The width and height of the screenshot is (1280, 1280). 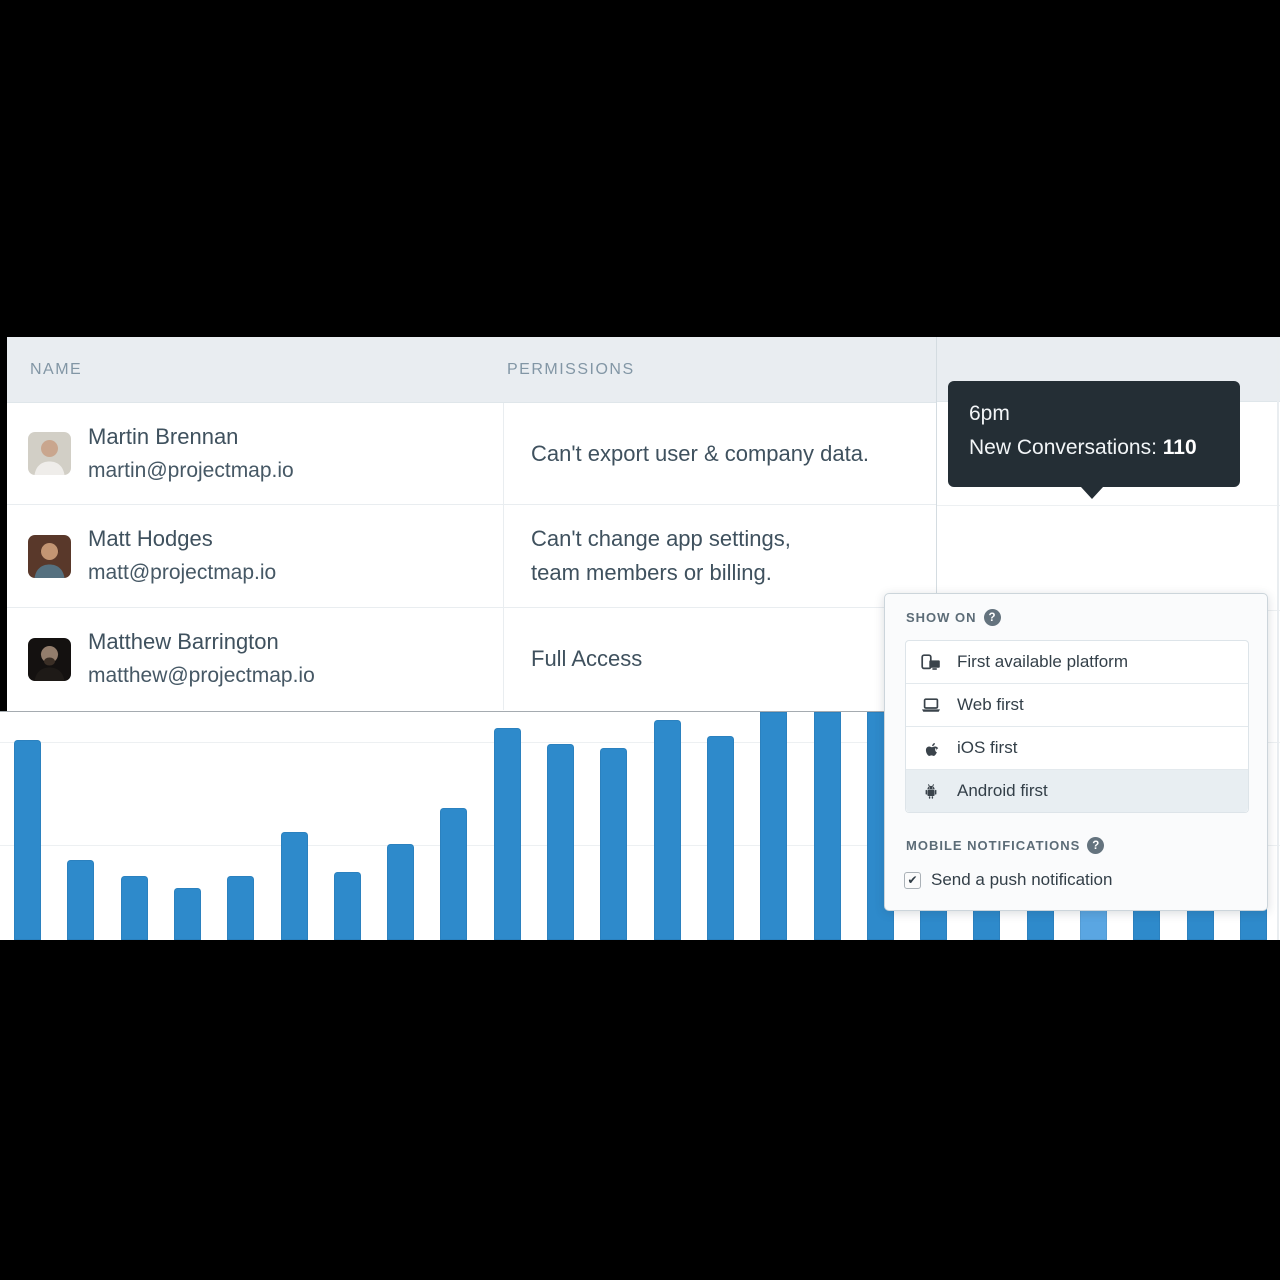 I want to click on tooltip-arrow, so click(x=1092, y=493).